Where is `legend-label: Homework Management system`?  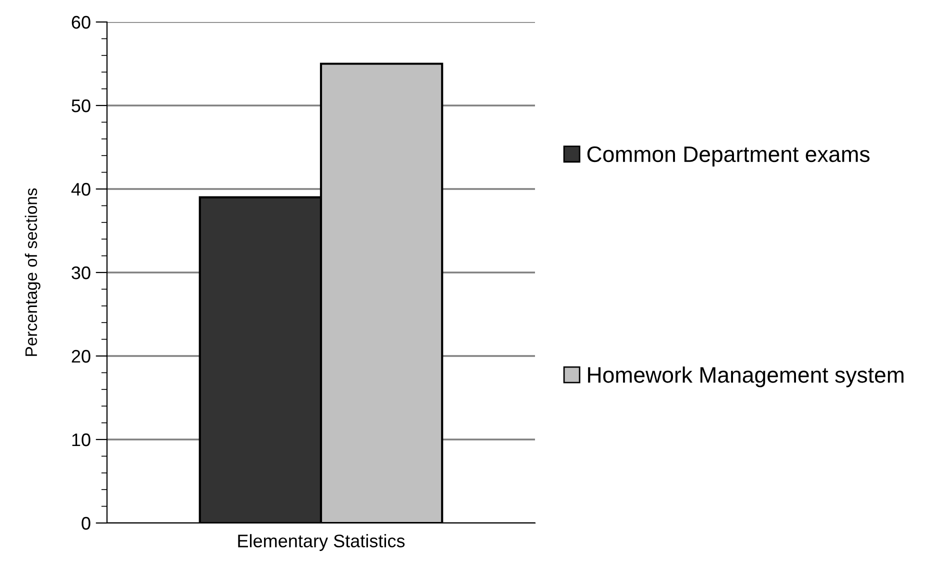 legend-label: Homework Management system is located at coordinates (746, 377).